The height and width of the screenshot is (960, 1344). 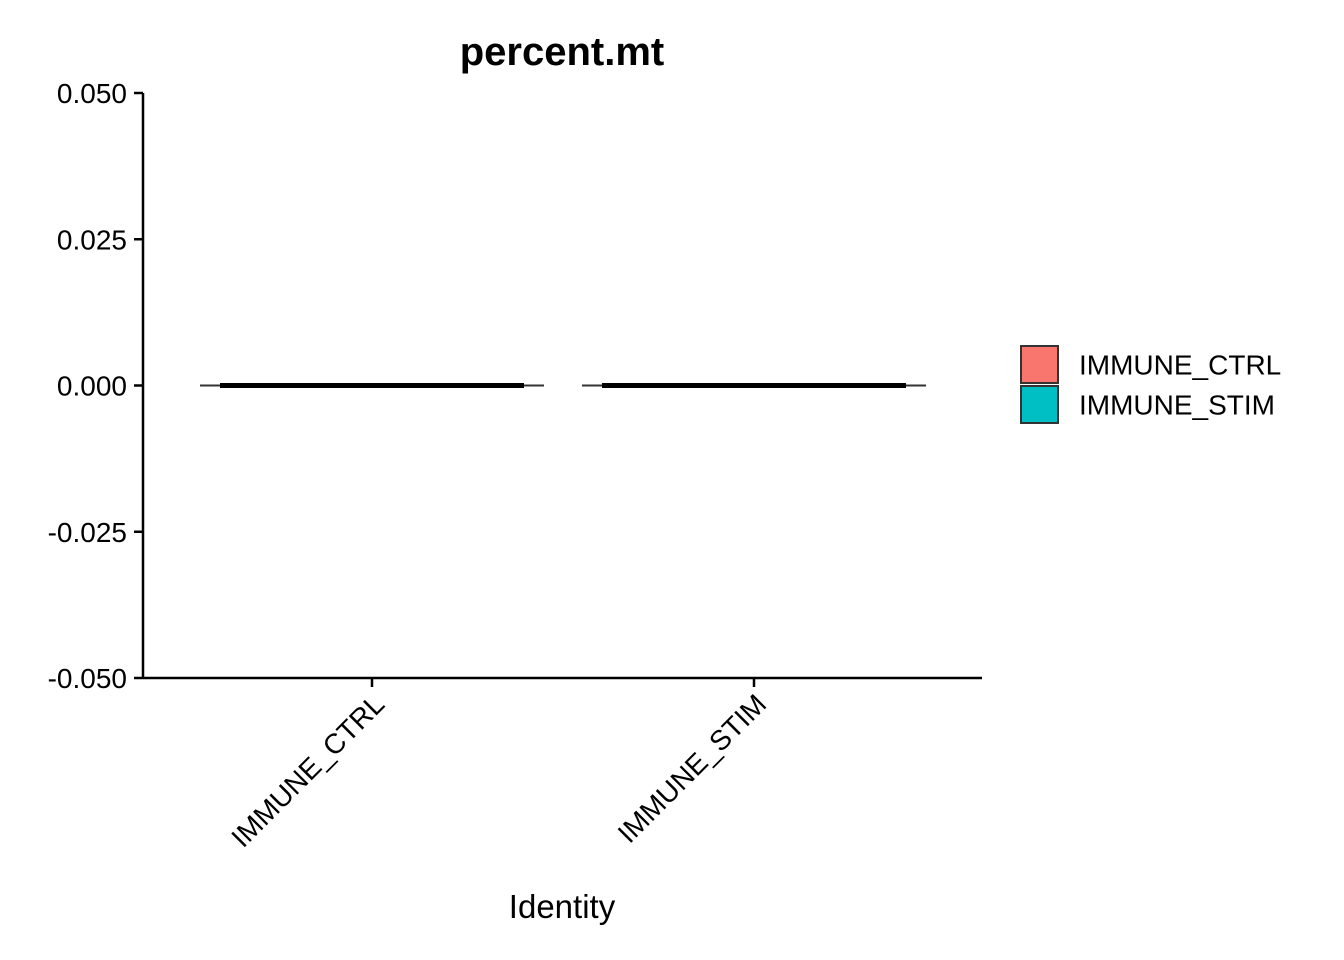 I want to click on x-tick-label: IMMUNE_STIM, so click(x=692, y=768).